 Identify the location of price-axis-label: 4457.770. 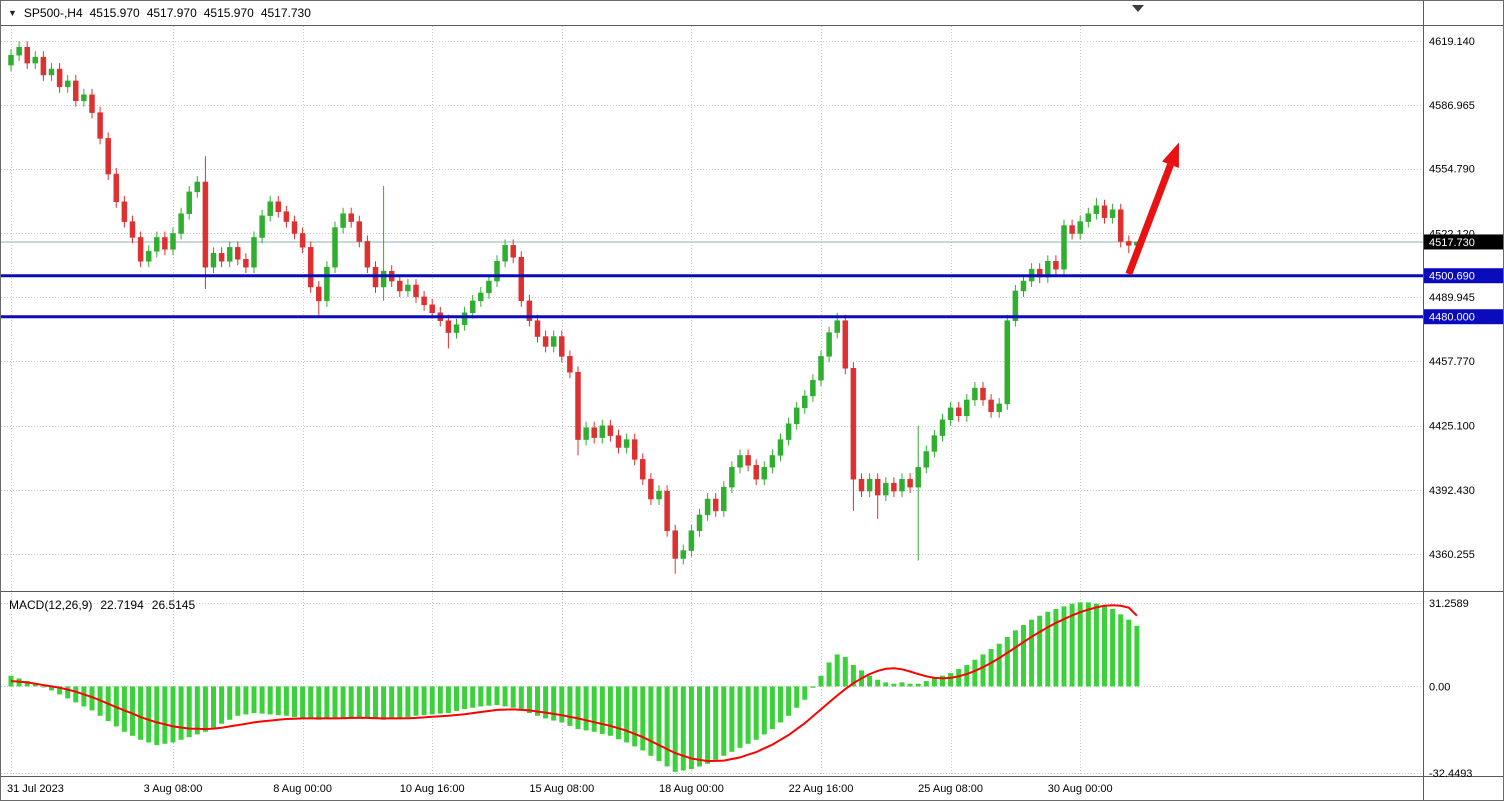
(1452, 362).